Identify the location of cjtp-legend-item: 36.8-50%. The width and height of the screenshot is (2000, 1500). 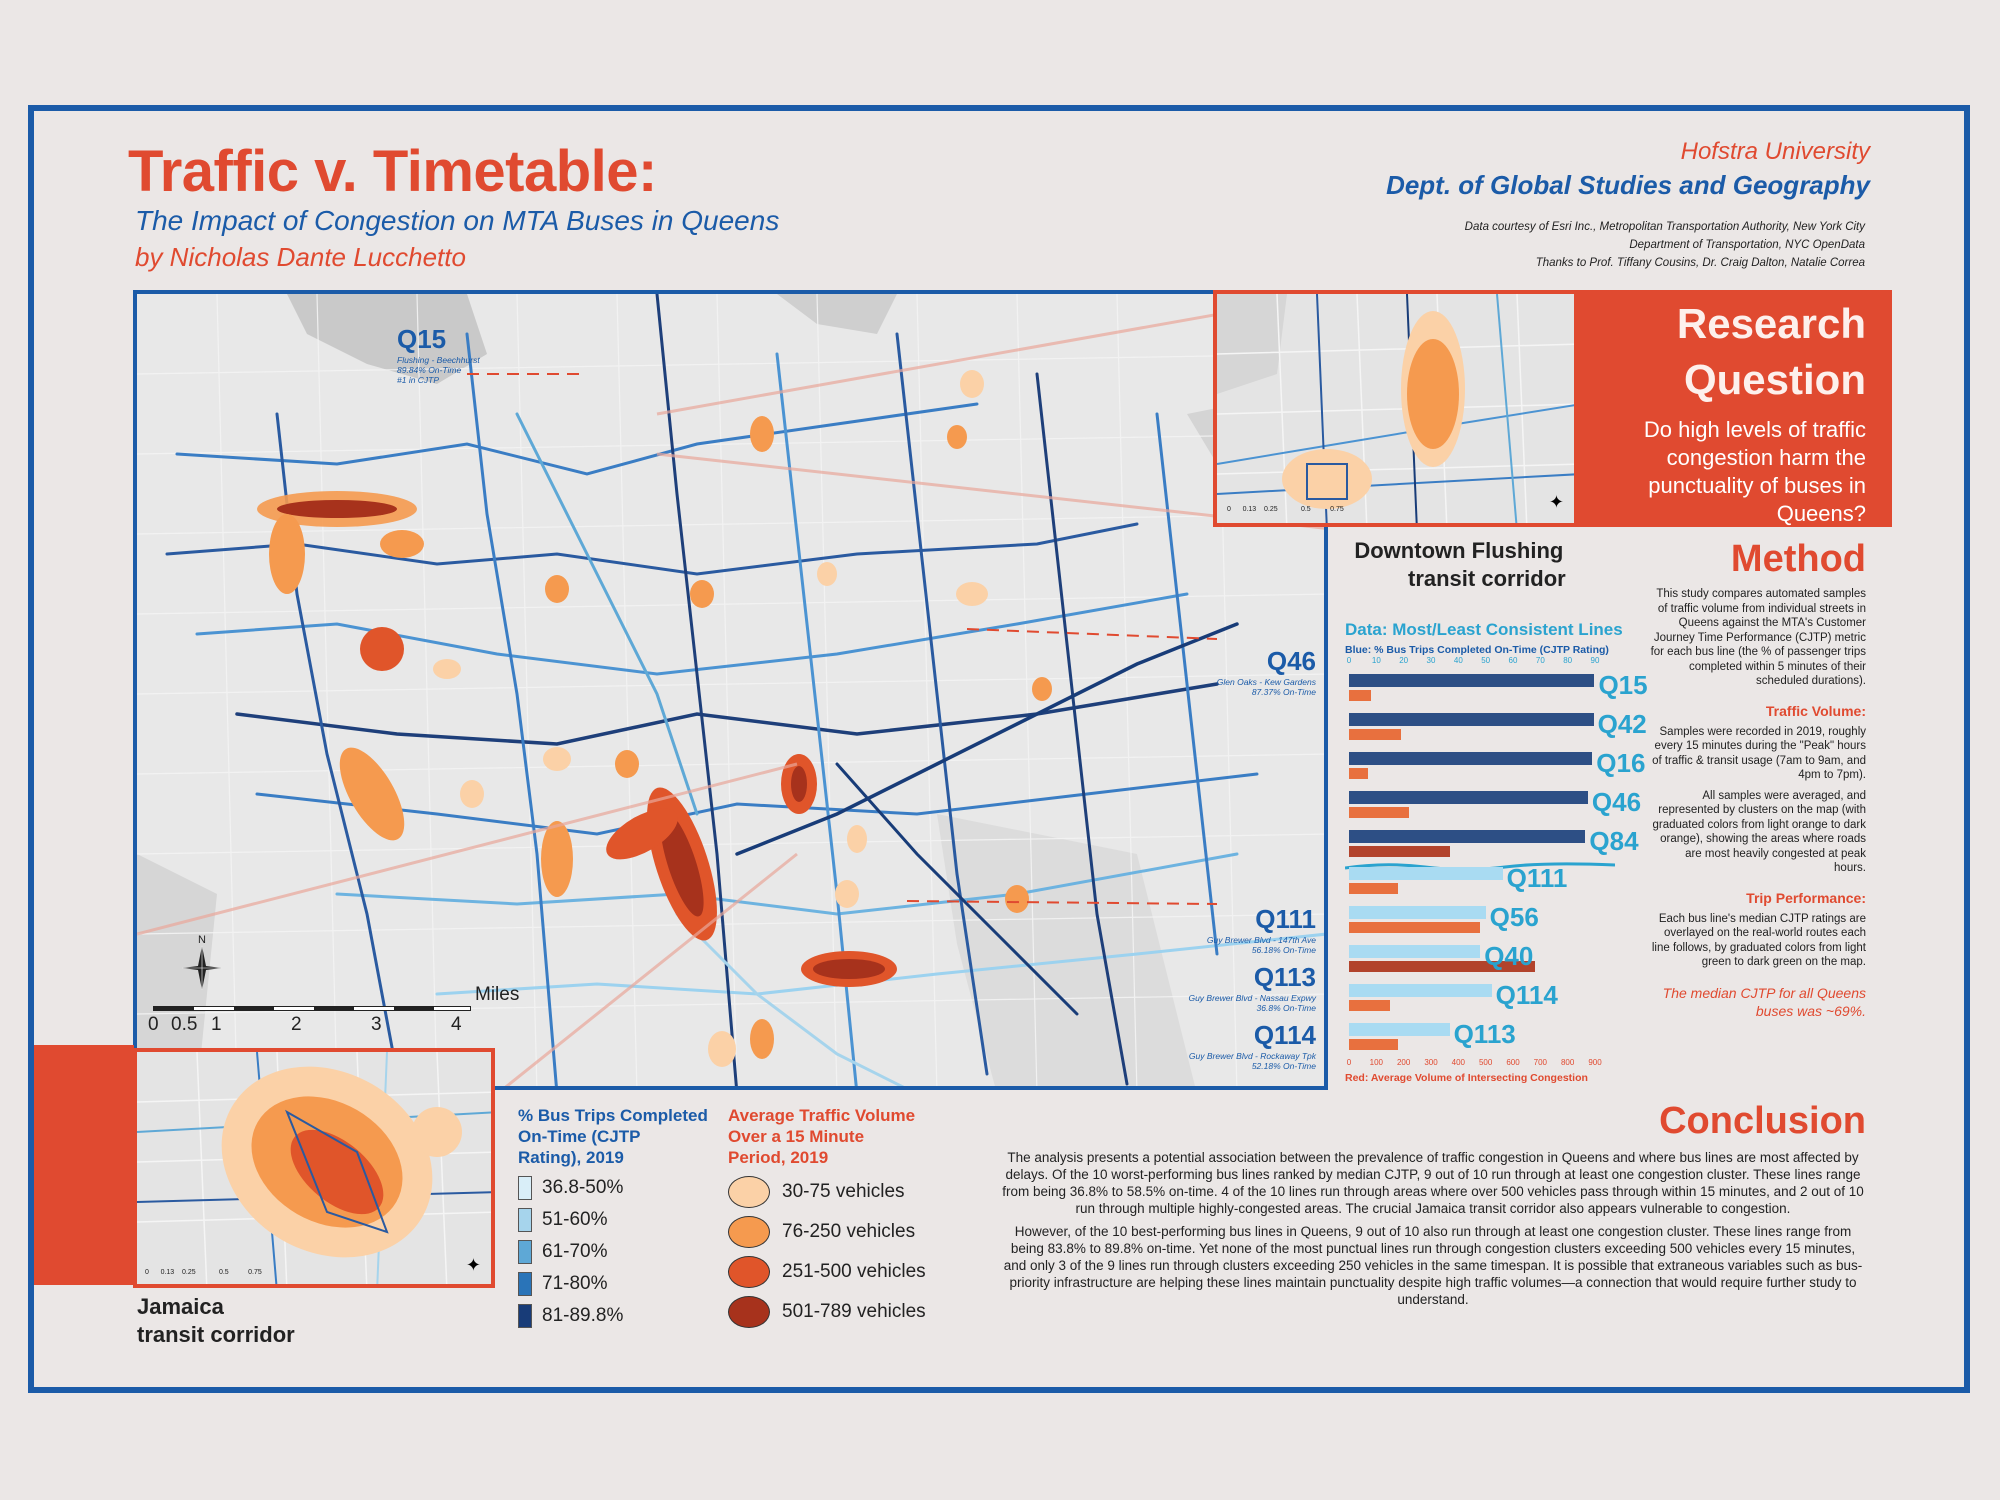
(613, 1188).